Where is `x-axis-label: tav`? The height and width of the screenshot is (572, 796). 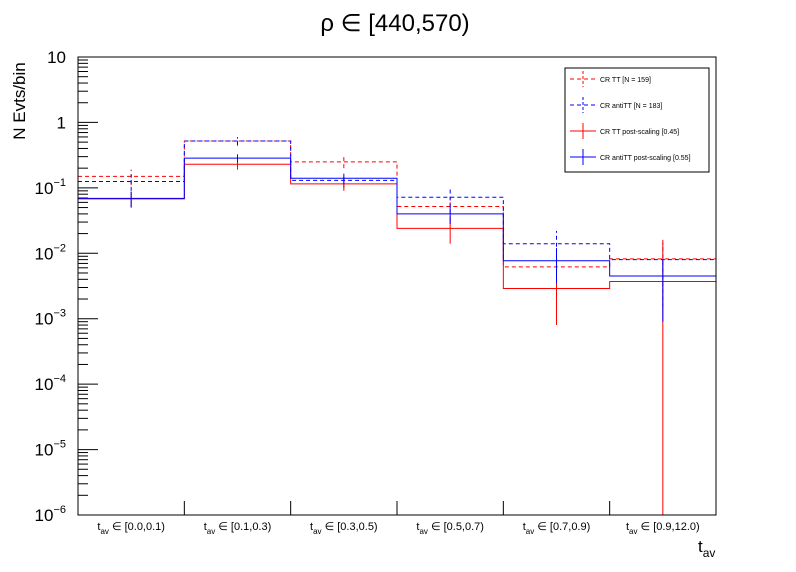
x-axis-label: tav is located at coordinates (706, 548).